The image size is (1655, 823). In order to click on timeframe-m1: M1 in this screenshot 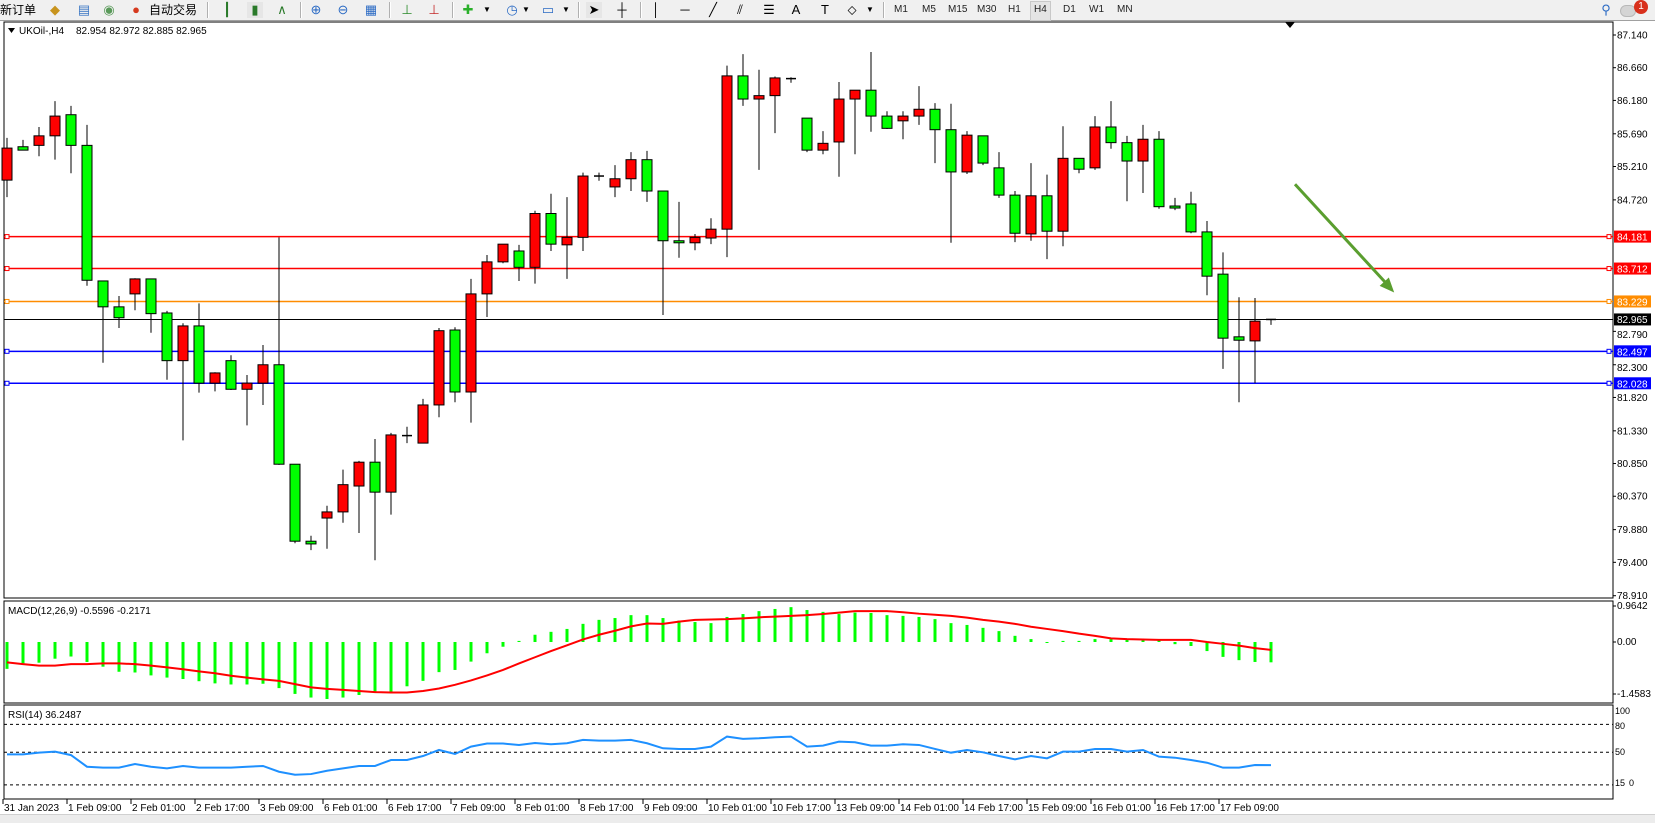, I will do `click(901, 9)`.